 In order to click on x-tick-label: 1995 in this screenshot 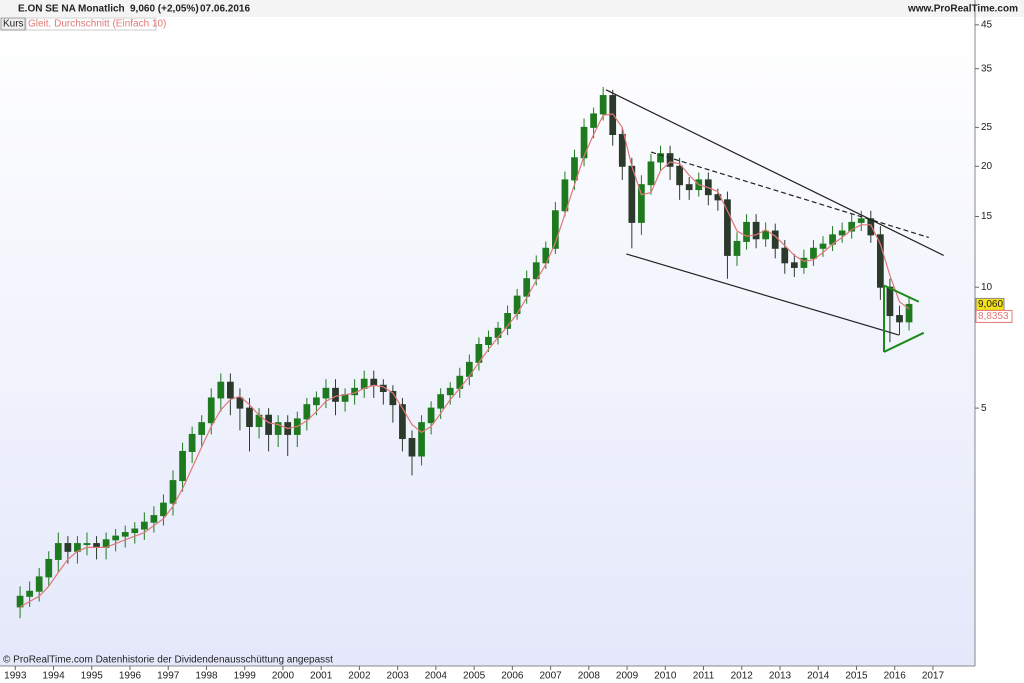, I will do `click(92, 676)`.